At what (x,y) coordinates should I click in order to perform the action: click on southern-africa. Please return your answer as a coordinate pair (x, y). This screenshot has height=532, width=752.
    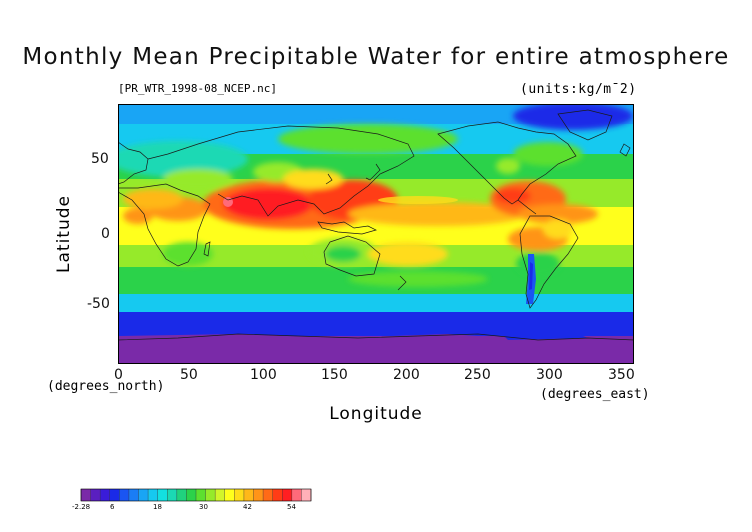
    Looking at the image, I should click on (188, 254).